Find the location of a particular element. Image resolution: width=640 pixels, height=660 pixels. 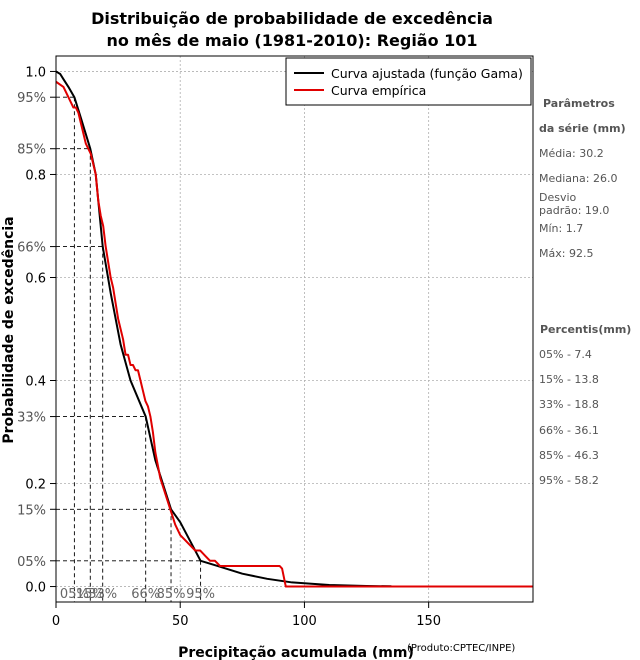

y-tick-label: 0.8 is located at coordinates (35, 175).